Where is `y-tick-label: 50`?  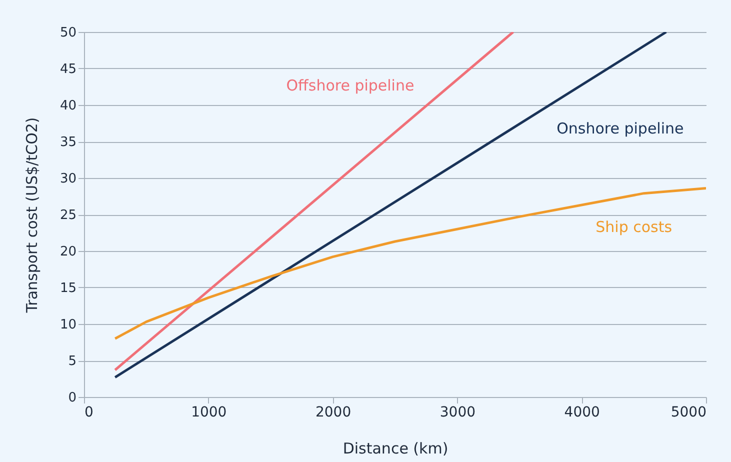
y-tick-label: 50 is located at coordinates (68, 33).